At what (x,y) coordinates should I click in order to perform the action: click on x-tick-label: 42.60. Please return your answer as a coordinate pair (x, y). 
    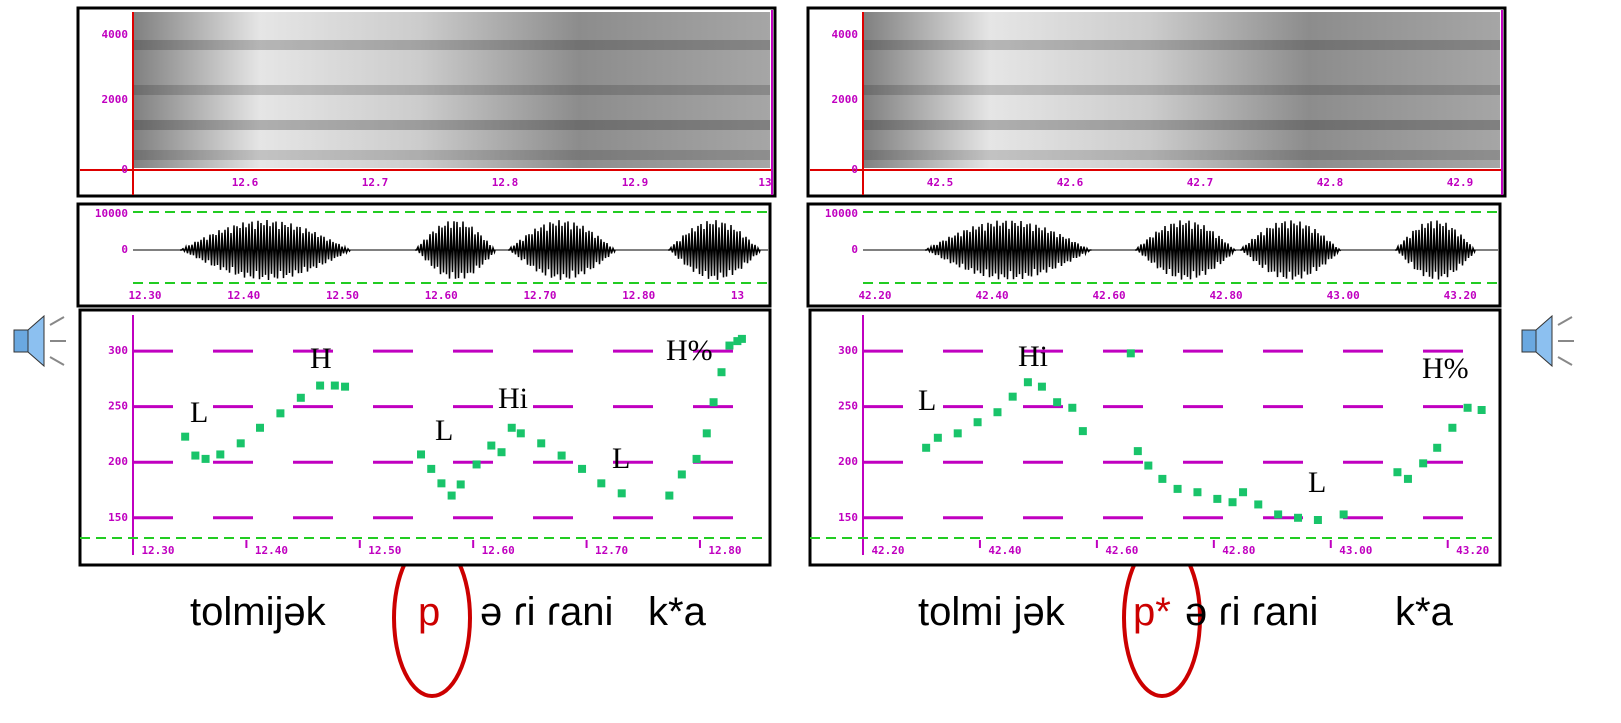
    Looking at the image, I should click on (1109, 295).